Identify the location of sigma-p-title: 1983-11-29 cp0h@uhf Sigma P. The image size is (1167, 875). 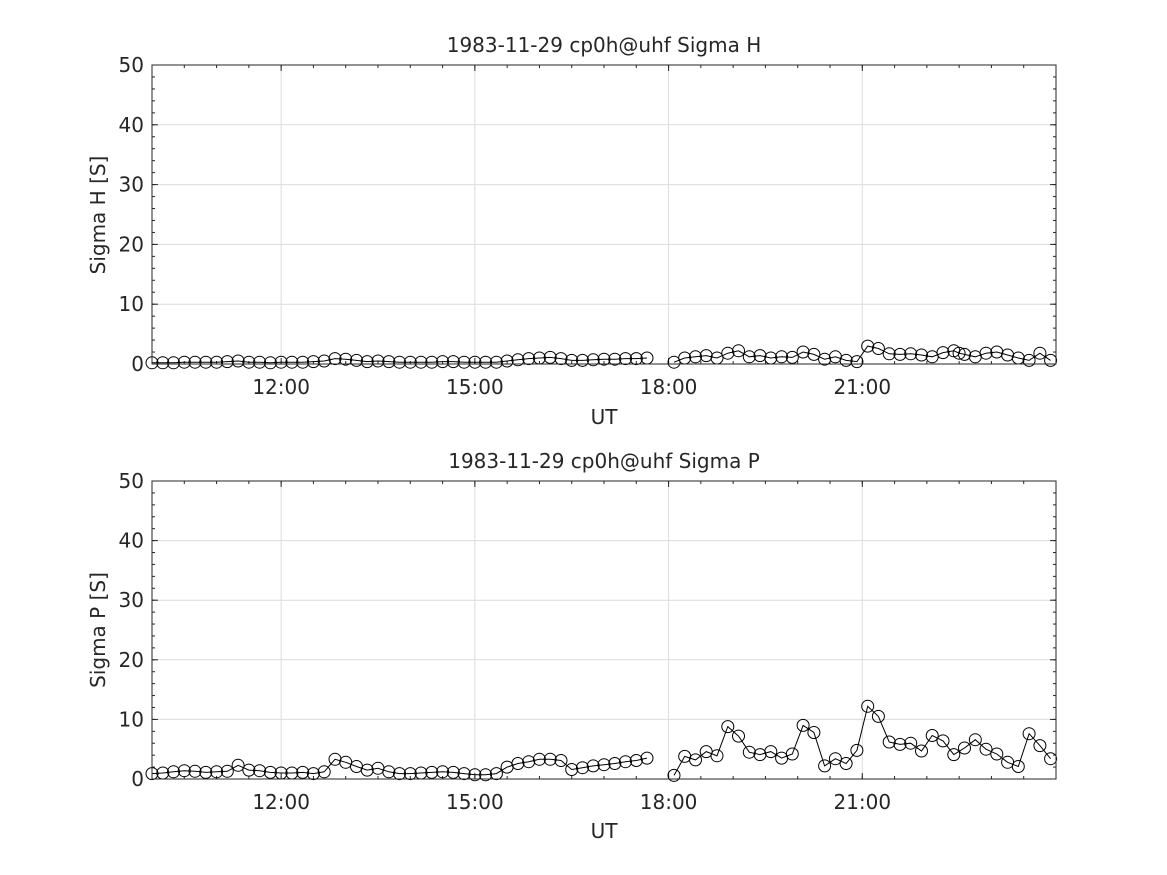
(604, 461).